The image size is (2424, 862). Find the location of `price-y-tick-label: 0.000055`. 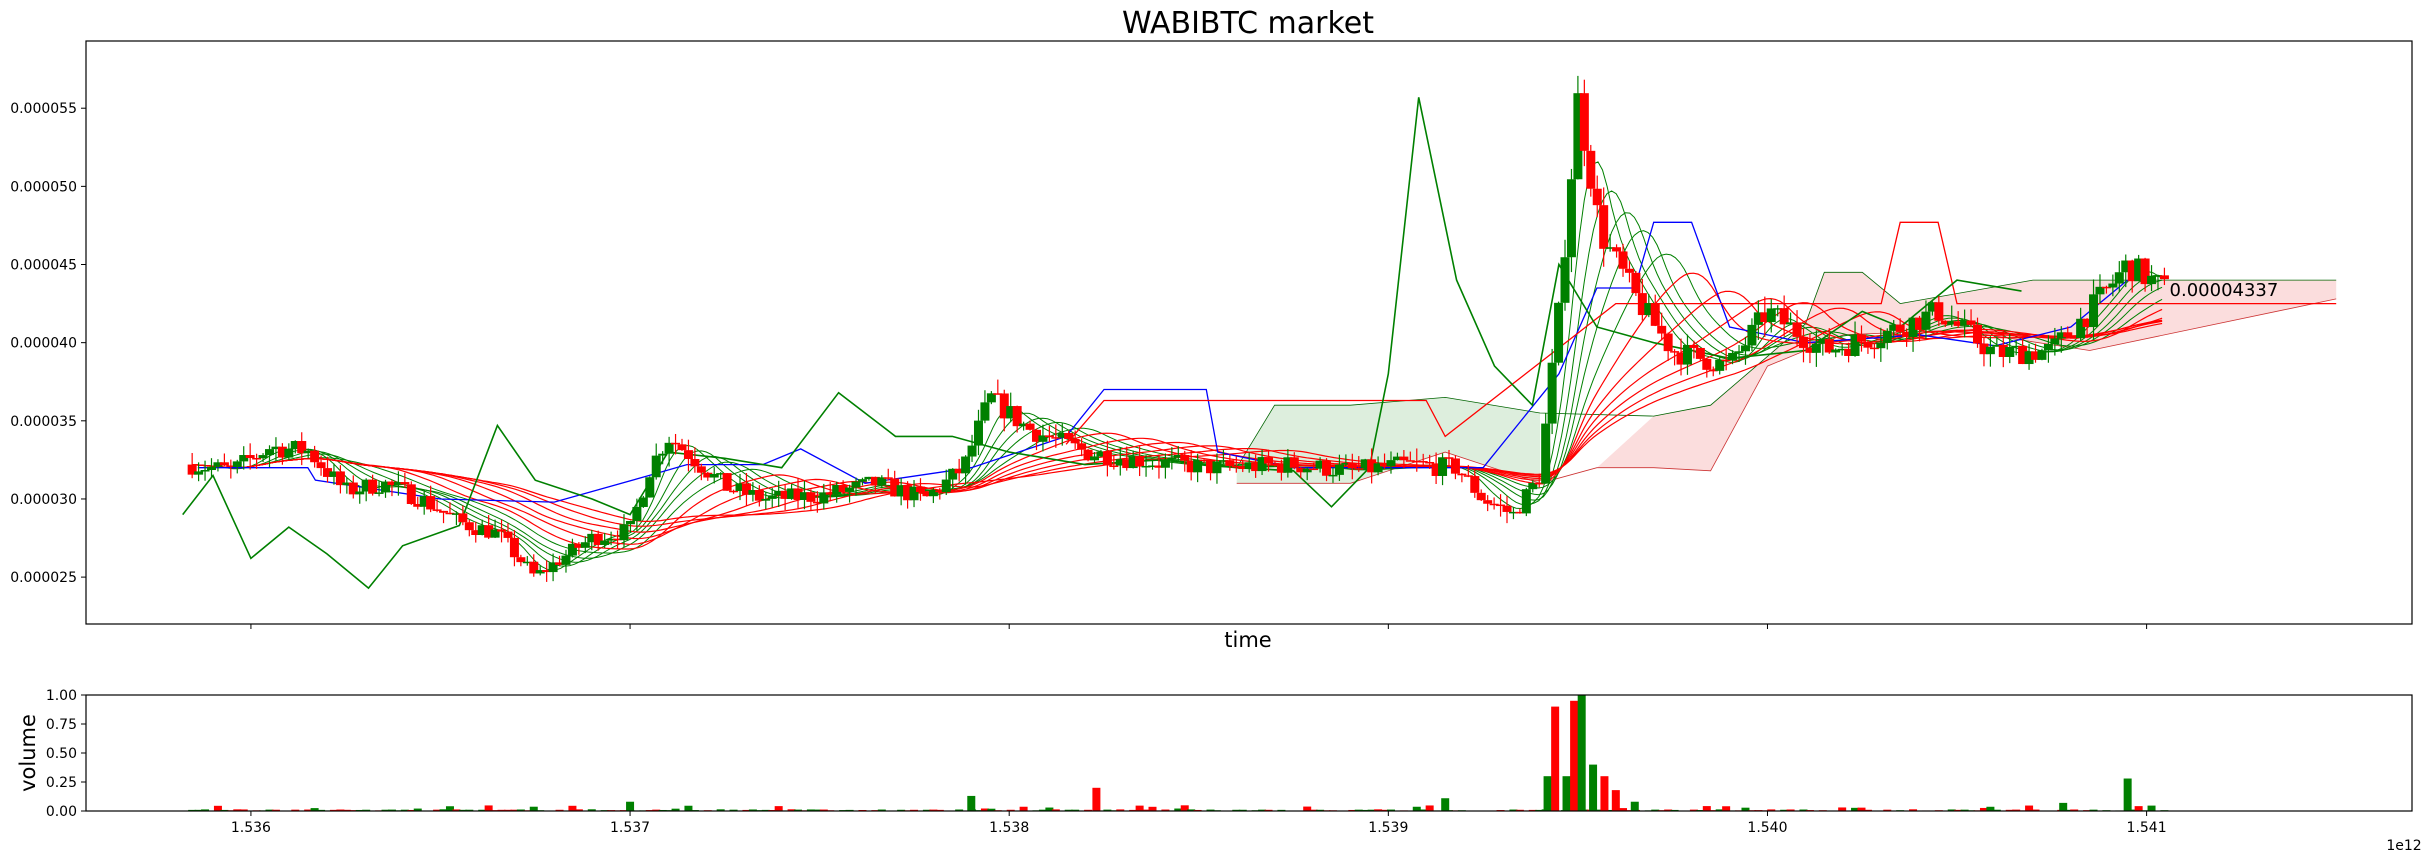

price-y-tick-label: 0.000055 is located at coordinates (43, 109).